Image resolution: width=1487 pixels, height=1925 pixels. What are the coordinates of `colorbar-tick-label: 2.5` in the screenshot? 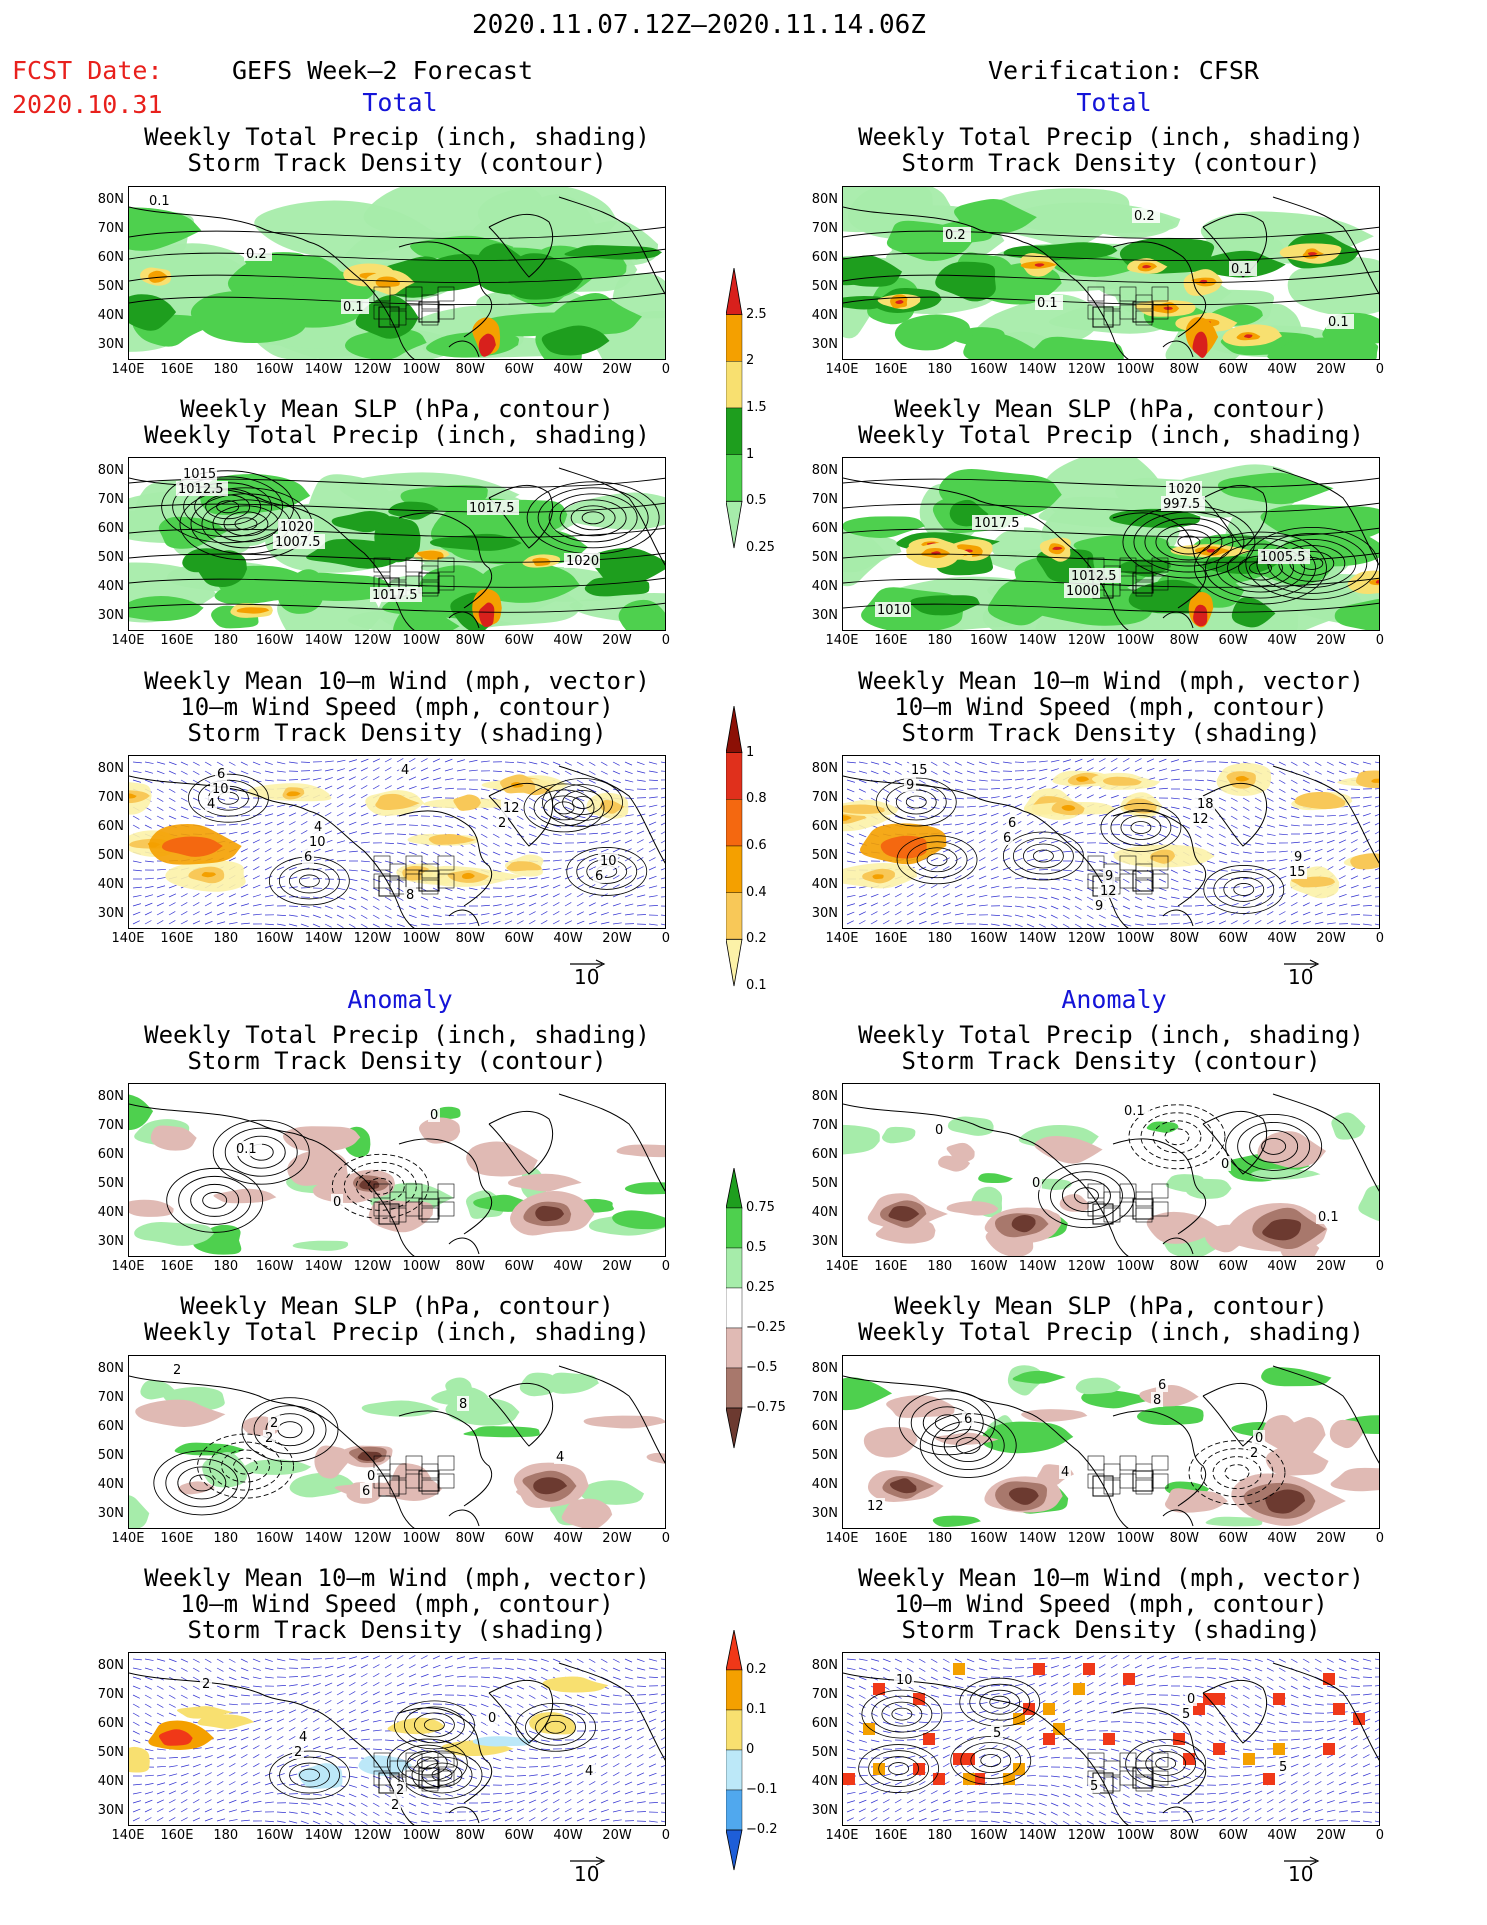 It's located at (756, 314).